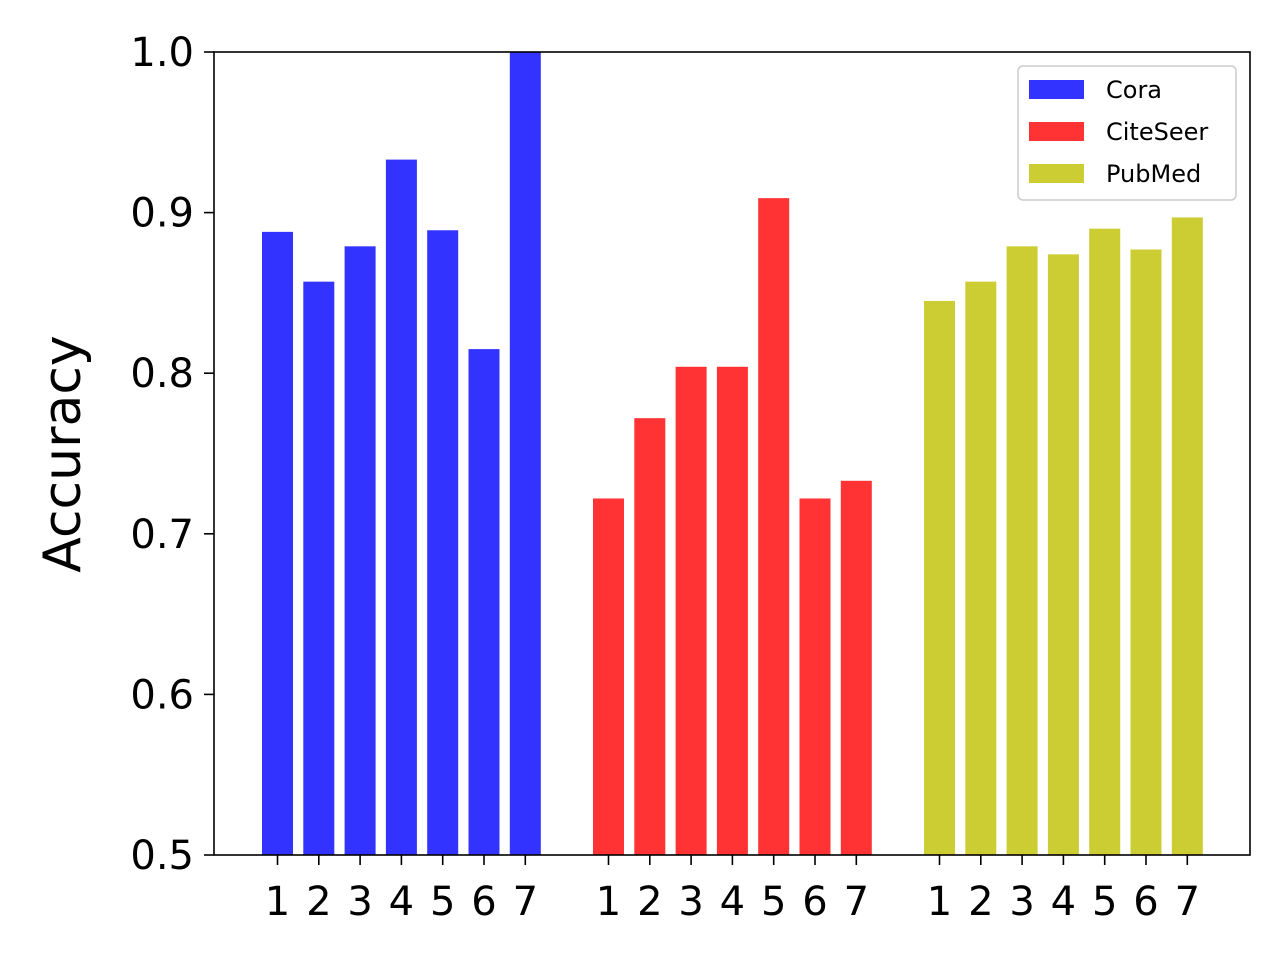  Describe the element at coordinates (162, 695) in the screenshot. I see `y-tick-label: 0.6` at that location.